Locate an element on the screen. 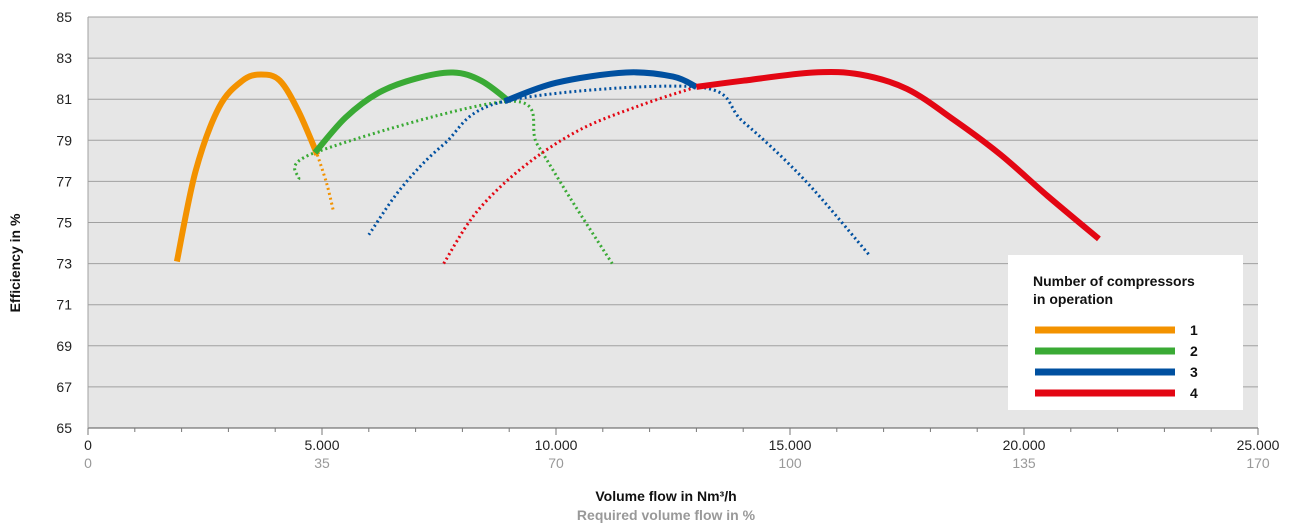  legend-items: 1 2 3 4 is located at coordinates (1116, 361).